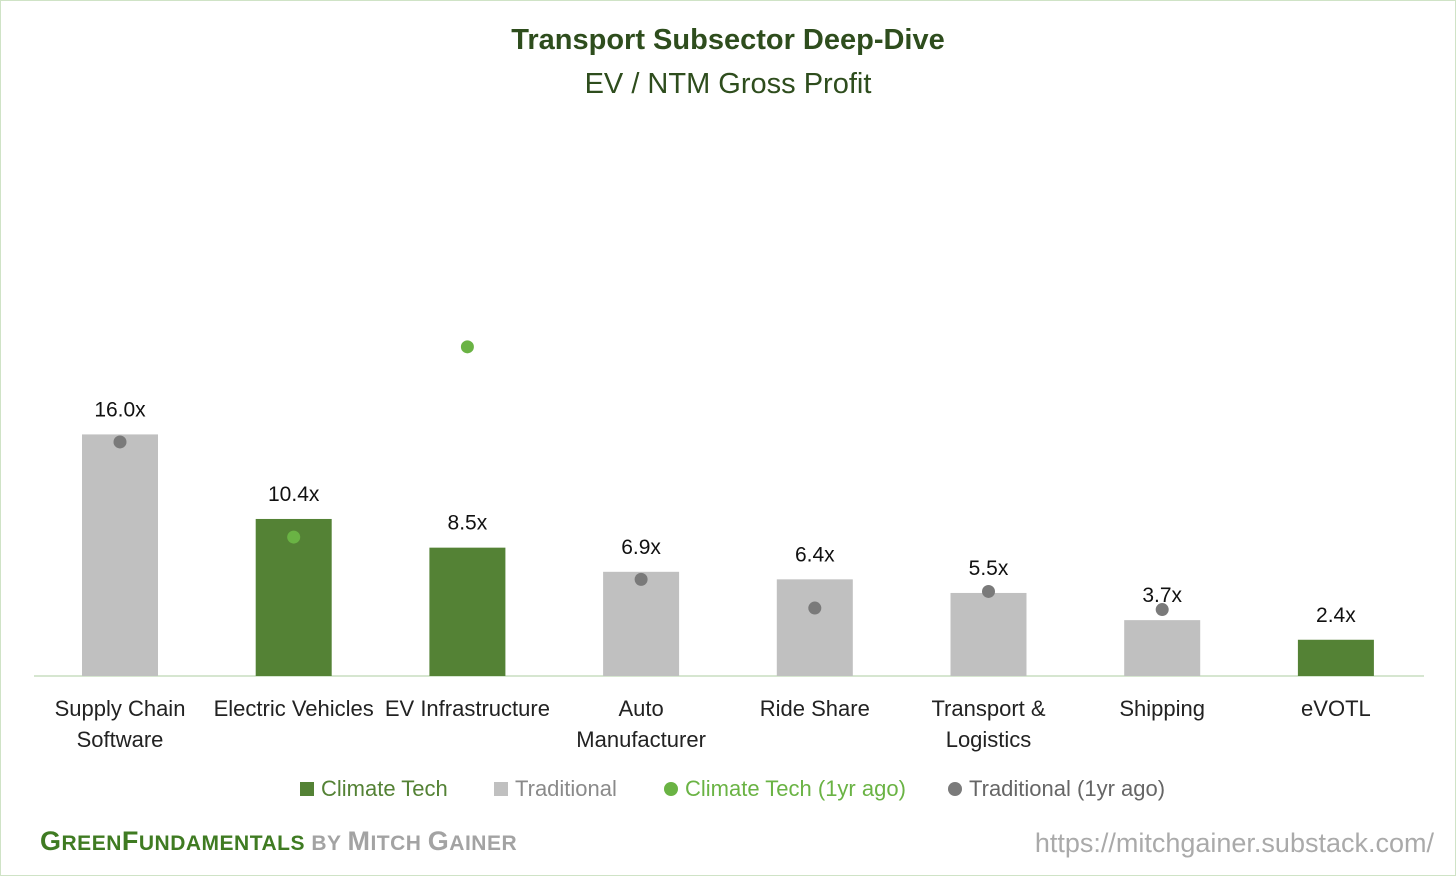 This screenshot has width=1456, height=876. Describe the element at coordinates (294, 708) in the screenshot. I see `x-tick-label-1-0: Electric Vehicles` at that location.